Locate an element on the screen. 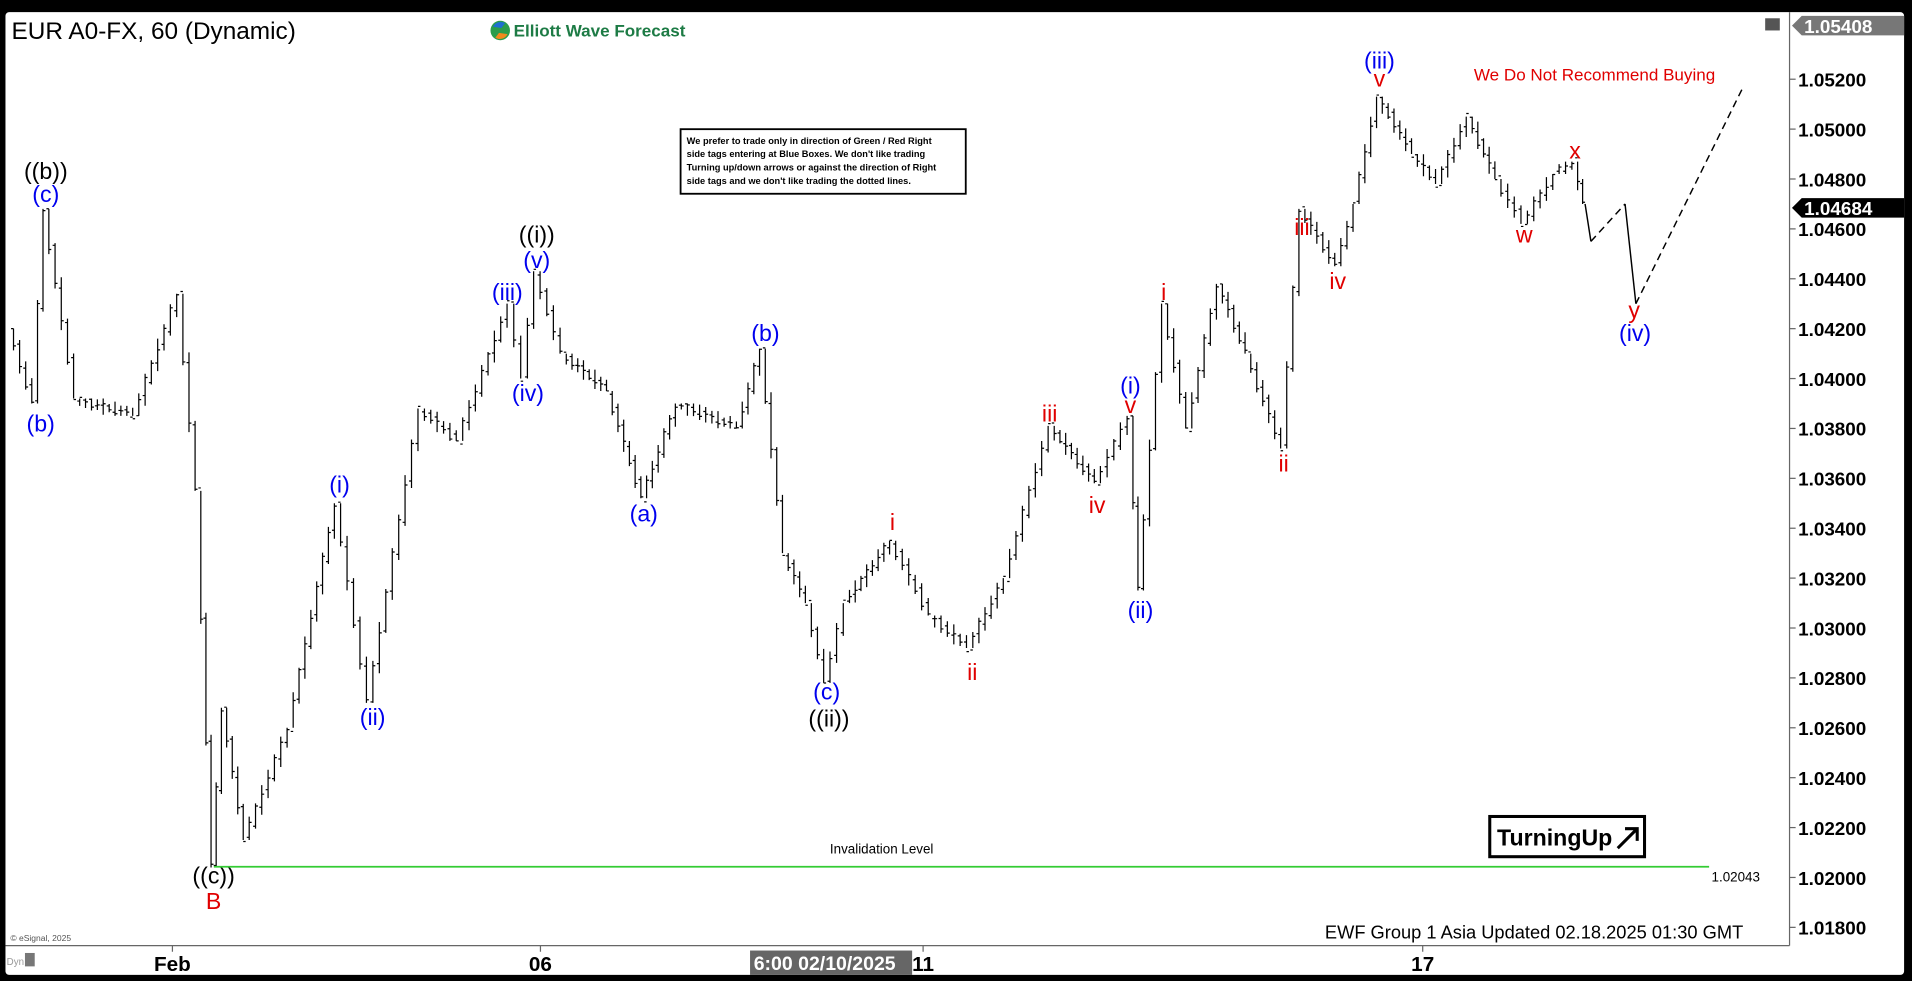 The height and width of the screenshot is (981, 1912). wave-label: ((b)) is located at coordinates (46, 171).